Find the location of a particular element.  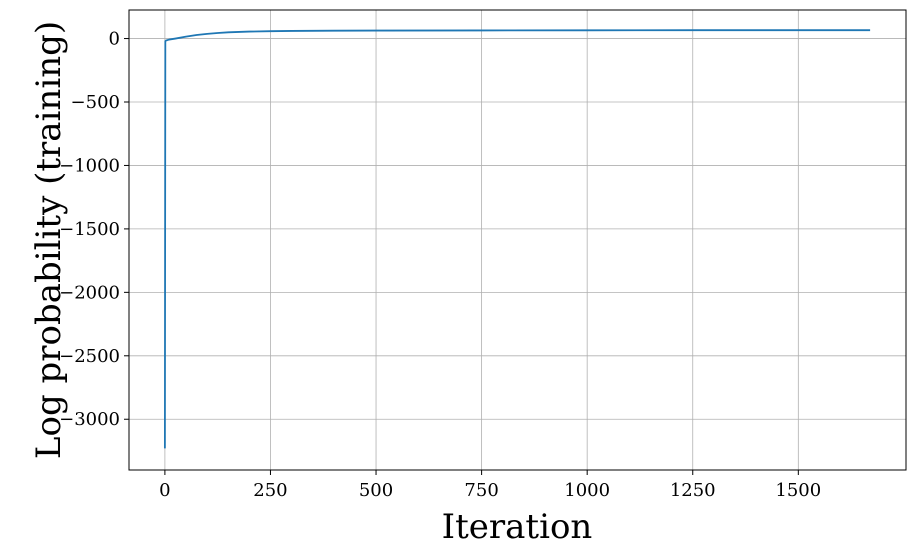

y-tick-label: −1500 is located at coordinates (89, 229).